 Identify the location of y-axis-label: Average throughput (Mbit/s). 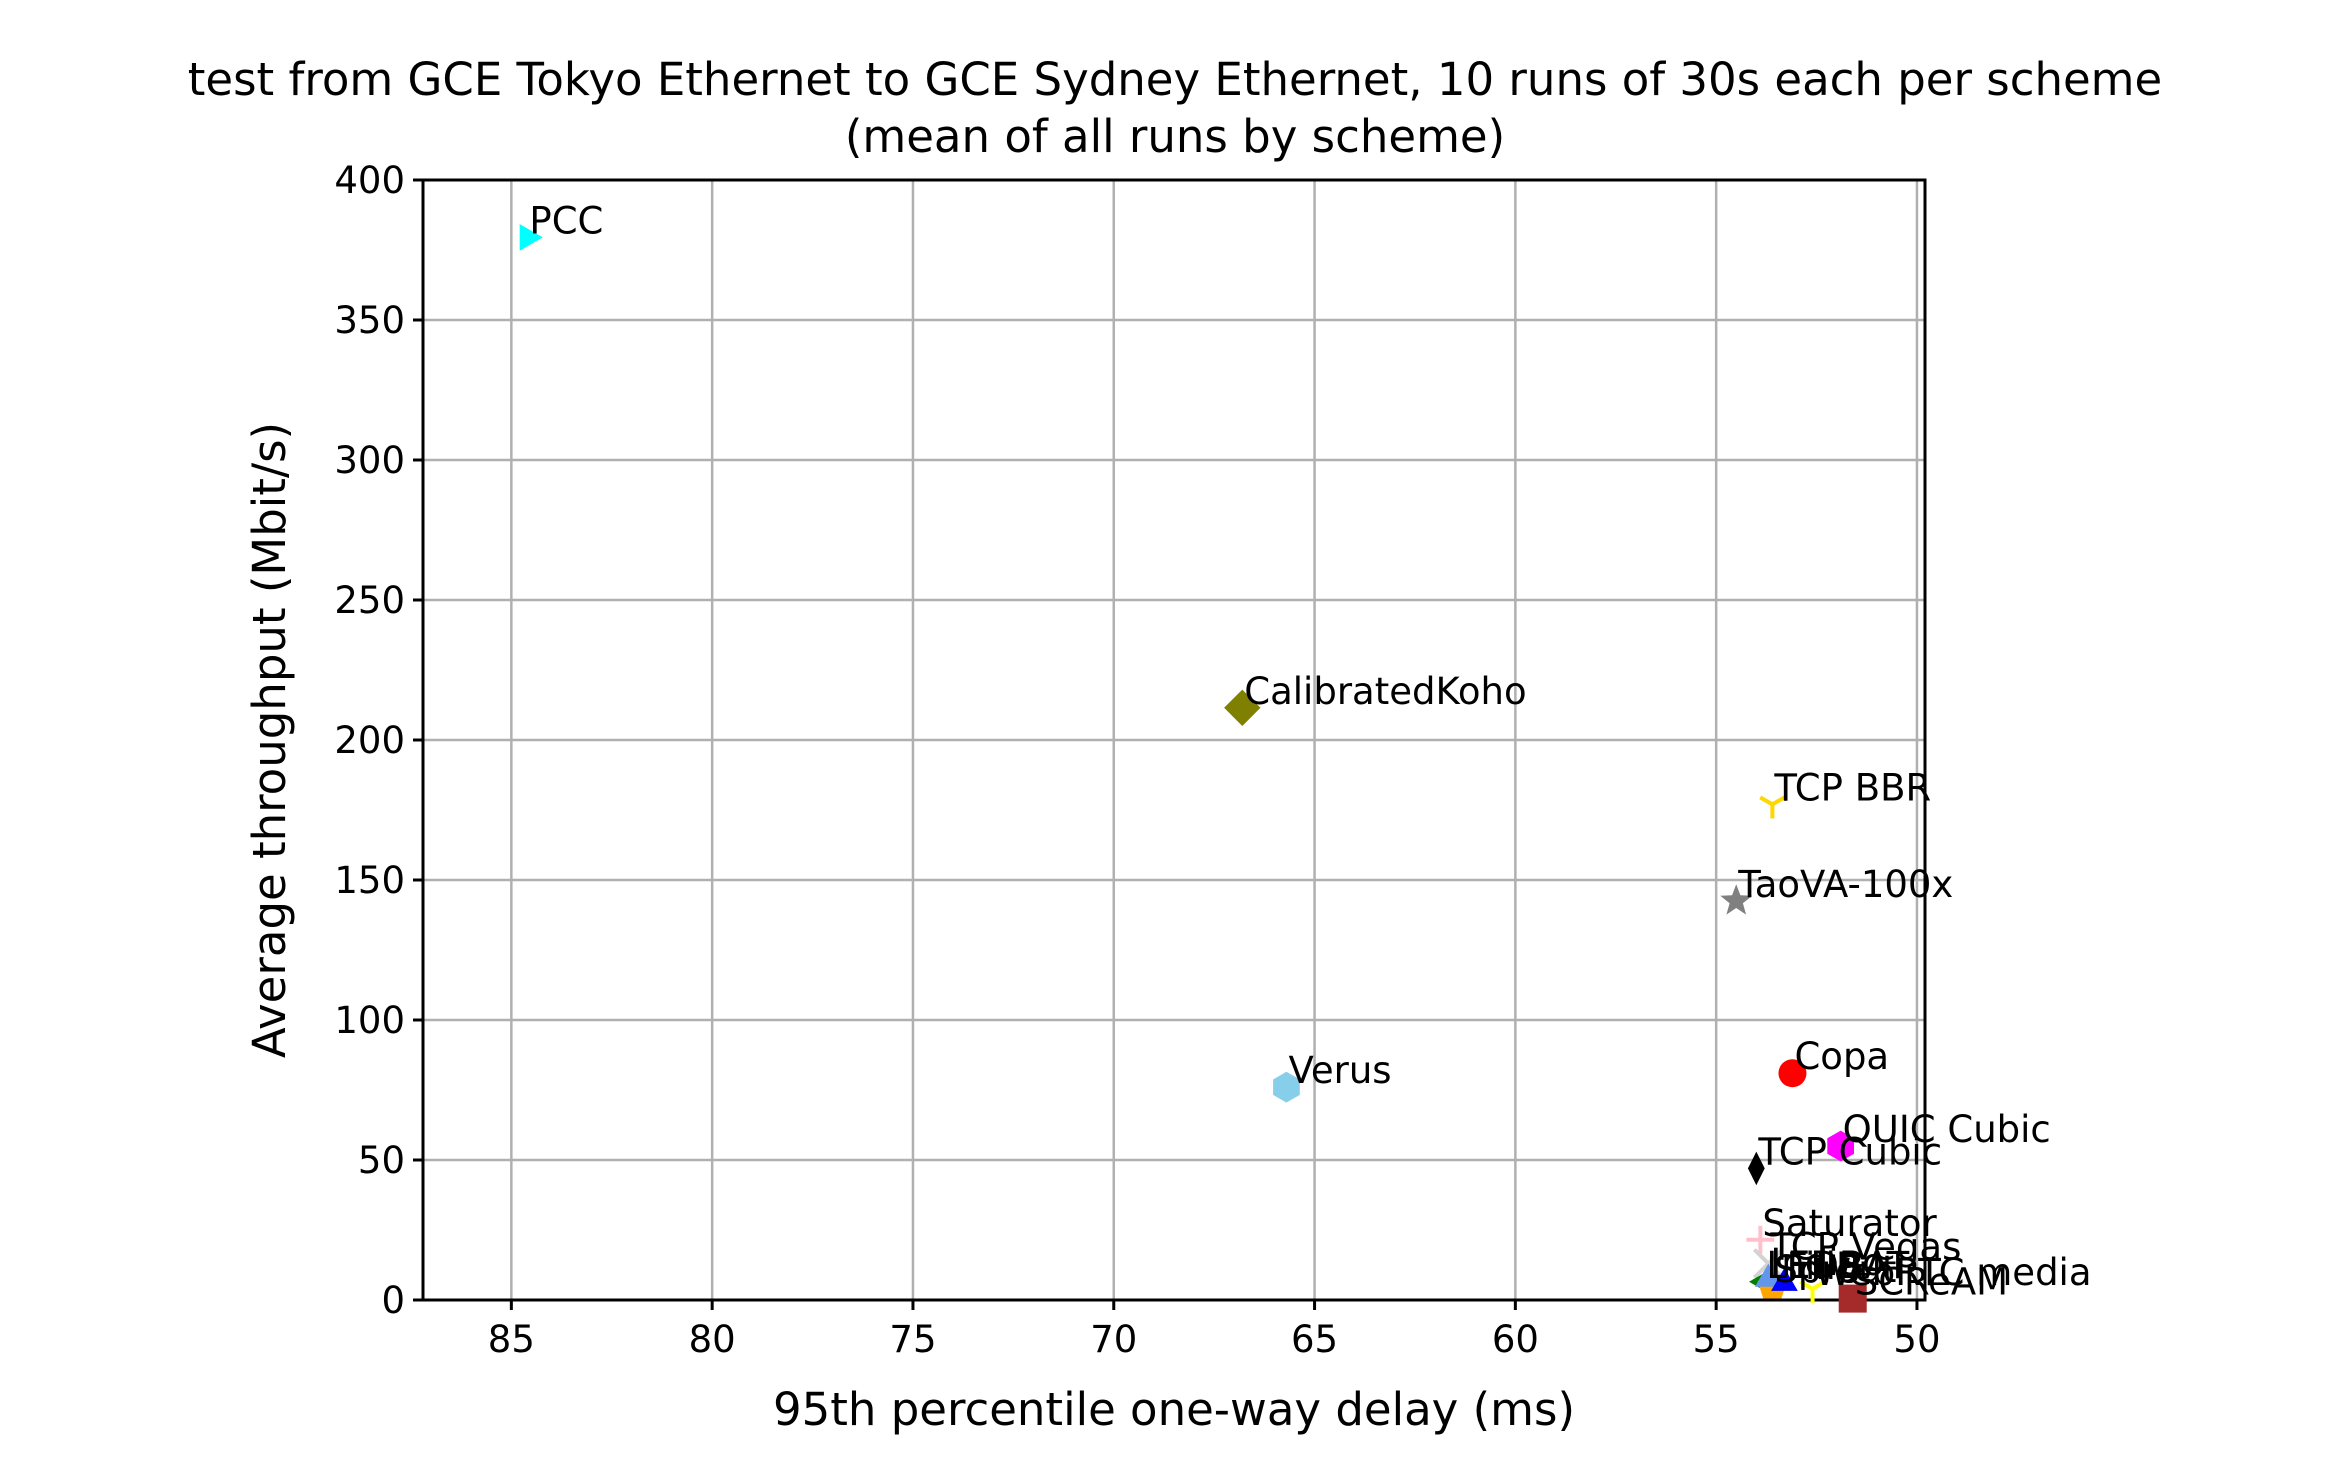
(269, 740).